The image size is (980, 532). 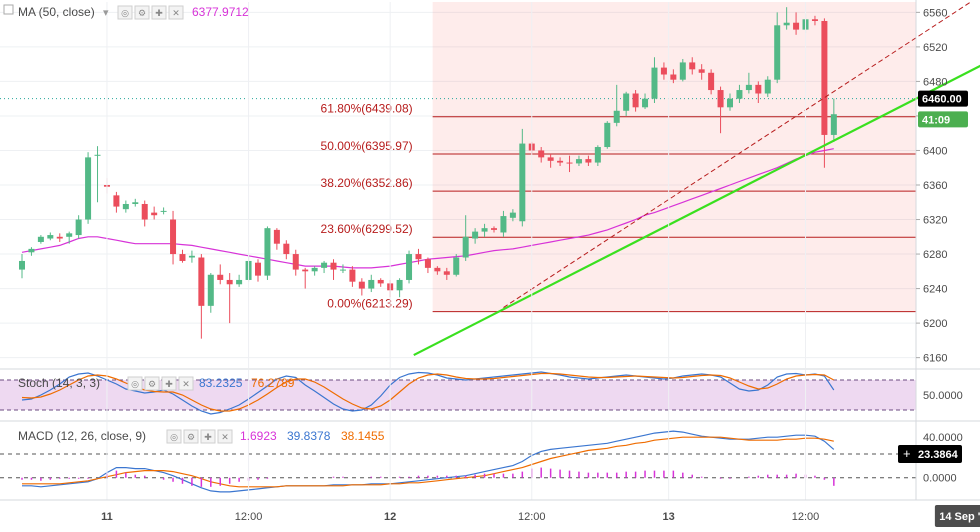 I want to click on ma-legend: MA (50, close) ▾ ◎ ⚙ ✚ ✕ 6377.9712, so click(x=126, y=12).